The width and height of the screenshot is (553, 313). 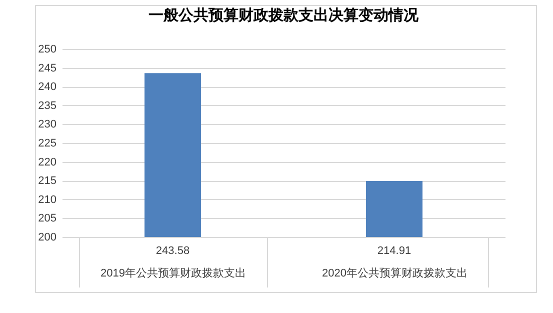 What do you see at coordinates (395, 273) in the screenshot?
I see `x-tick-label: 2020年公共预算财政拨款支出` at bounding box center [395, 273].